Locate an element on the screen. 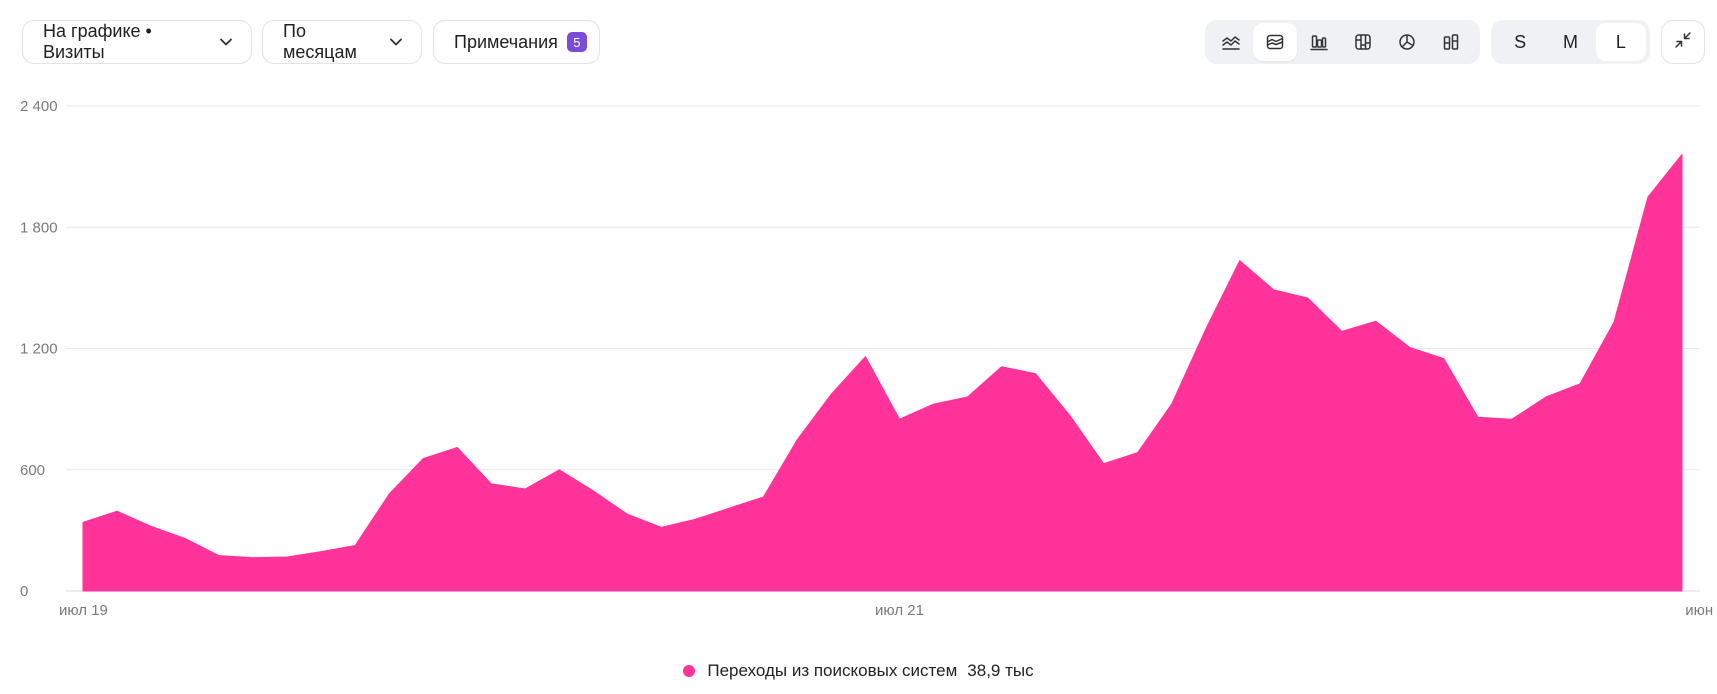  size-button-s: S is located at coordinates (1520, 41).